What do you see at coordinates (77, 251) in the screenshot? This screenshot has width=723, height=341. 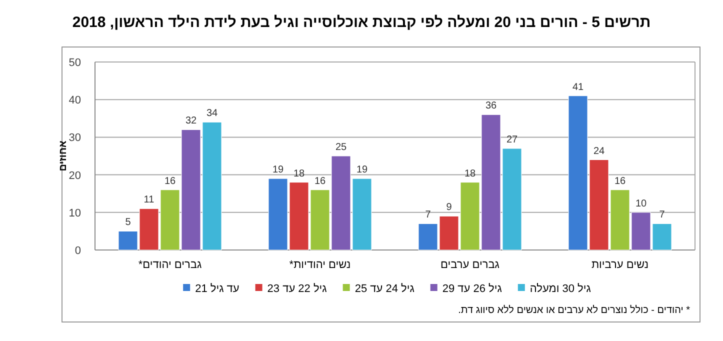 I see `y-tick-label: 0` at bounding box center [77, 251].